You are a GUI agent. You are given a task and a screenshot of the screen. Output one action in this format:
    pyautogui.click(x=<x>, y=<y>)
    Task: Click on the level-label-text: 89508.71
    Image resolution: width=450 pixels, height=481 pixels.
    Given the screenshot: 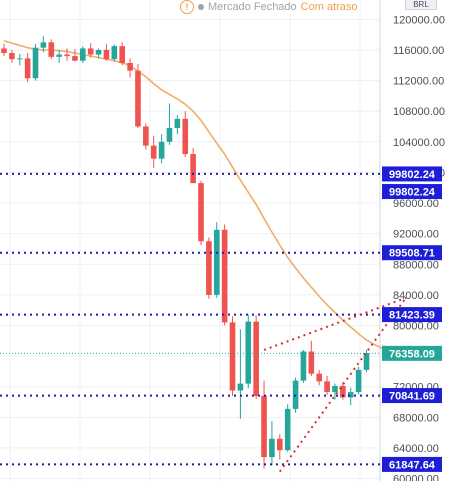 What is the action you would take?
    pyautogui.click(x=412, y=254)
    